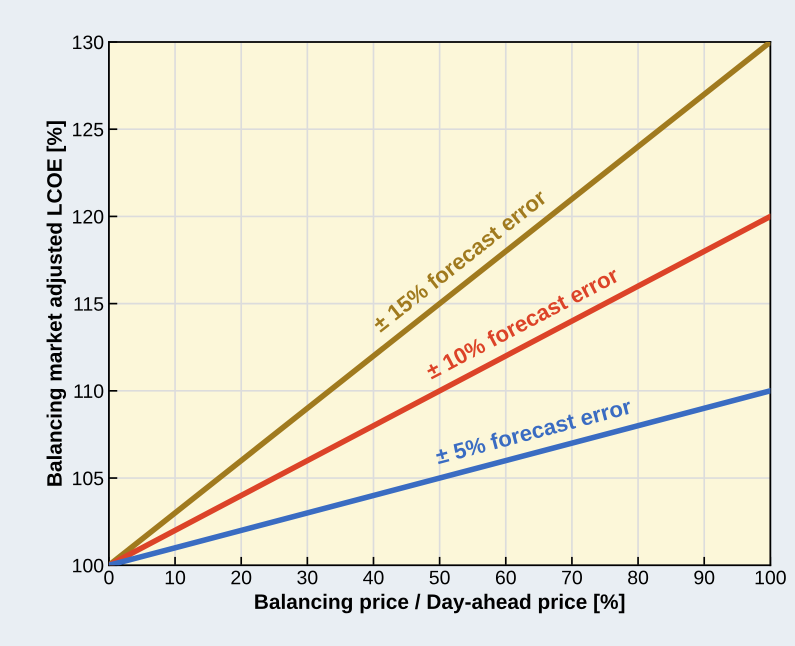 The height and width of the screenshot is (646, 795). I want to click on x-tick-label: 70, so click(572, 577).